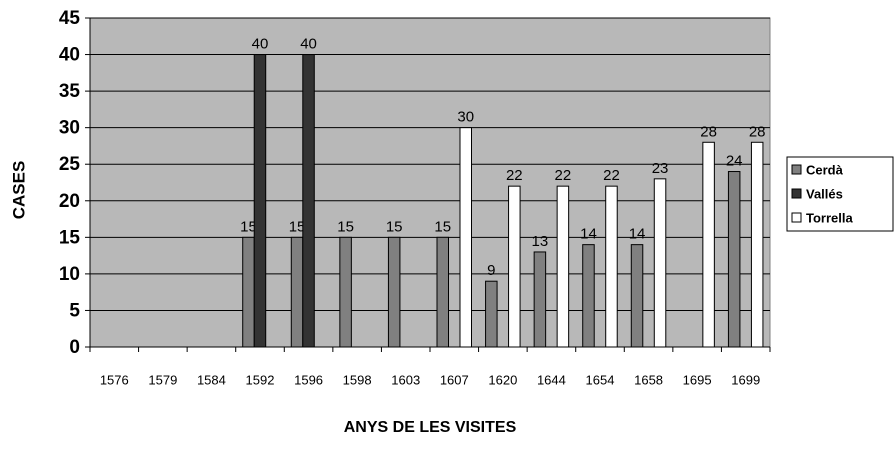 The image size is (895, 466). Describe the element at coordinates (70, 164) in the screenshot. I see `y-tick-label: 25` at that location.